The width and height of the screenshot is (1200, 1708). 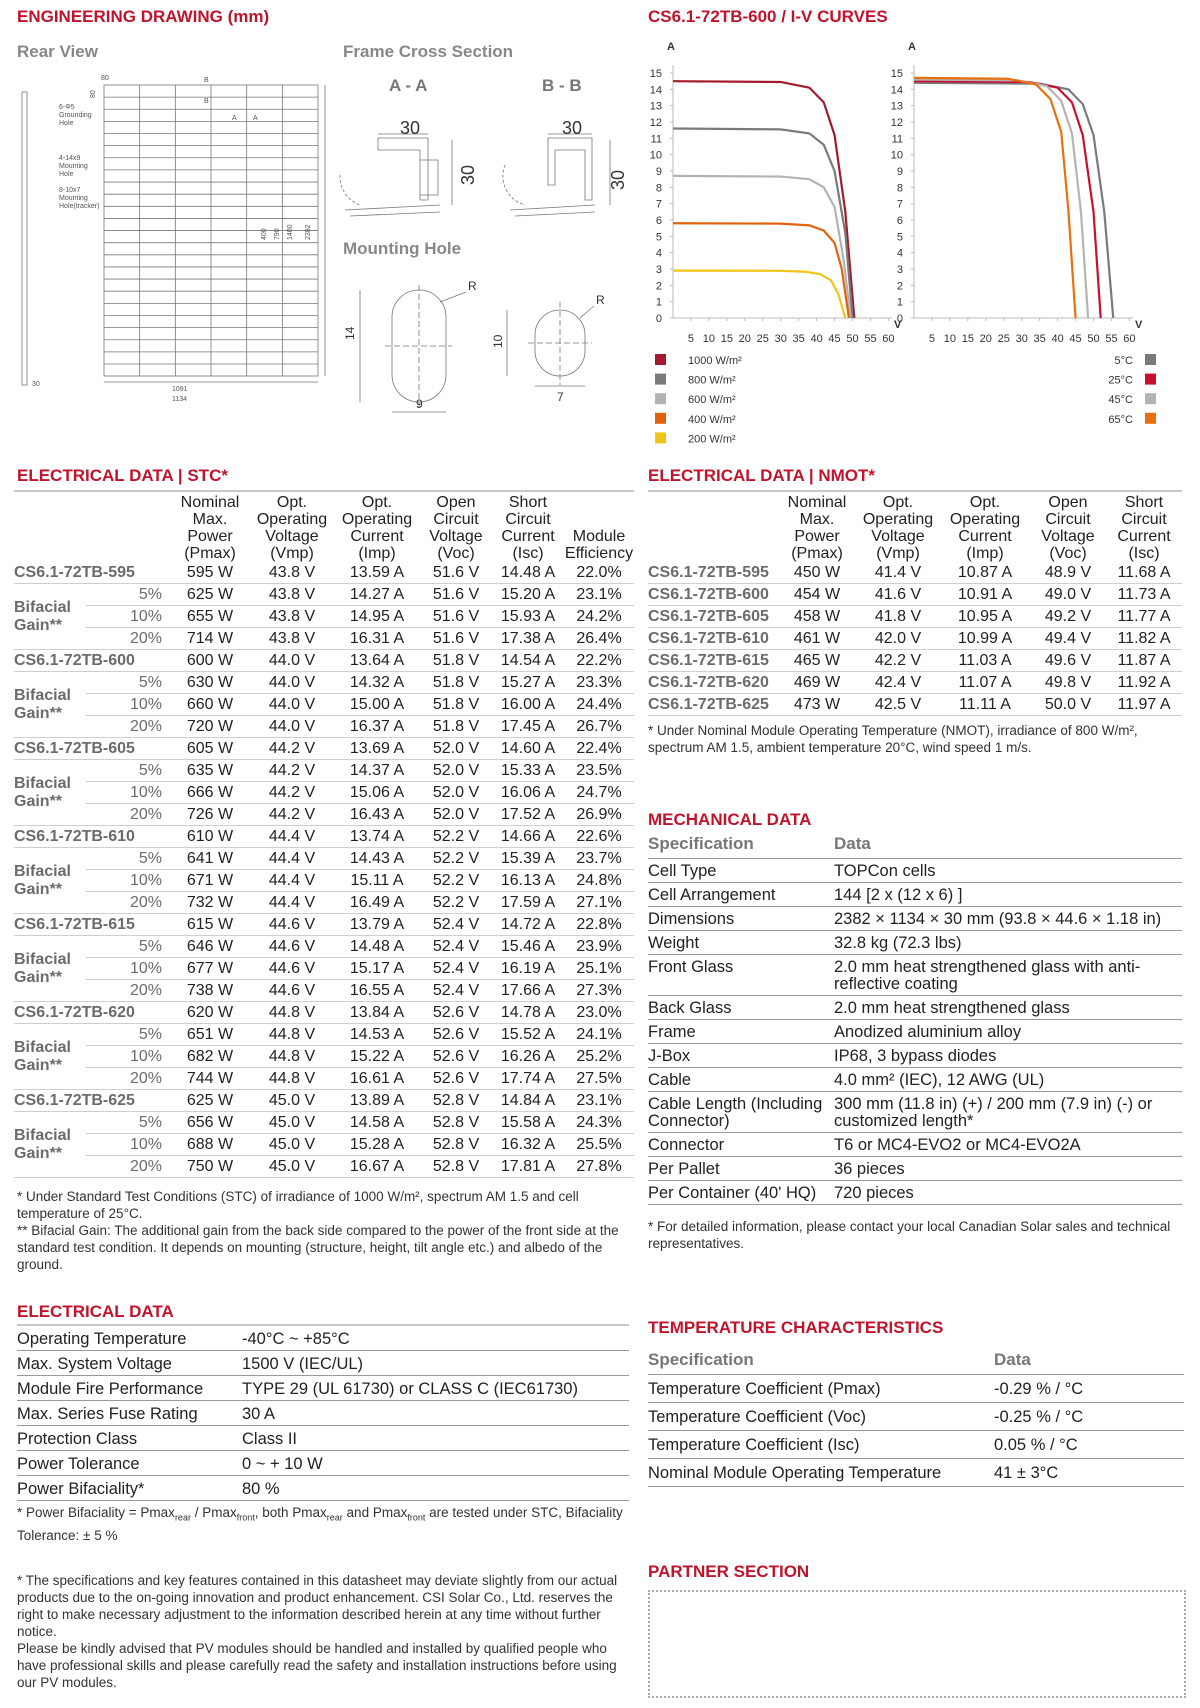 What do you see at coordinates (292, 880) in the screenshot?
I see `cell: 44.4 V` at bounding box center [292, 880].